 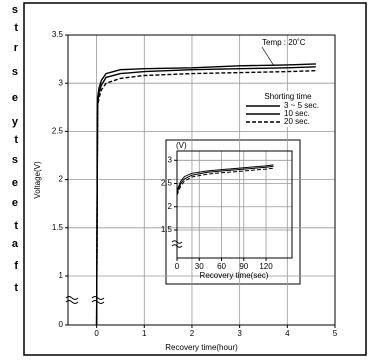 I want to click on legend-label: 10 sec., so click(x=297, y=113).